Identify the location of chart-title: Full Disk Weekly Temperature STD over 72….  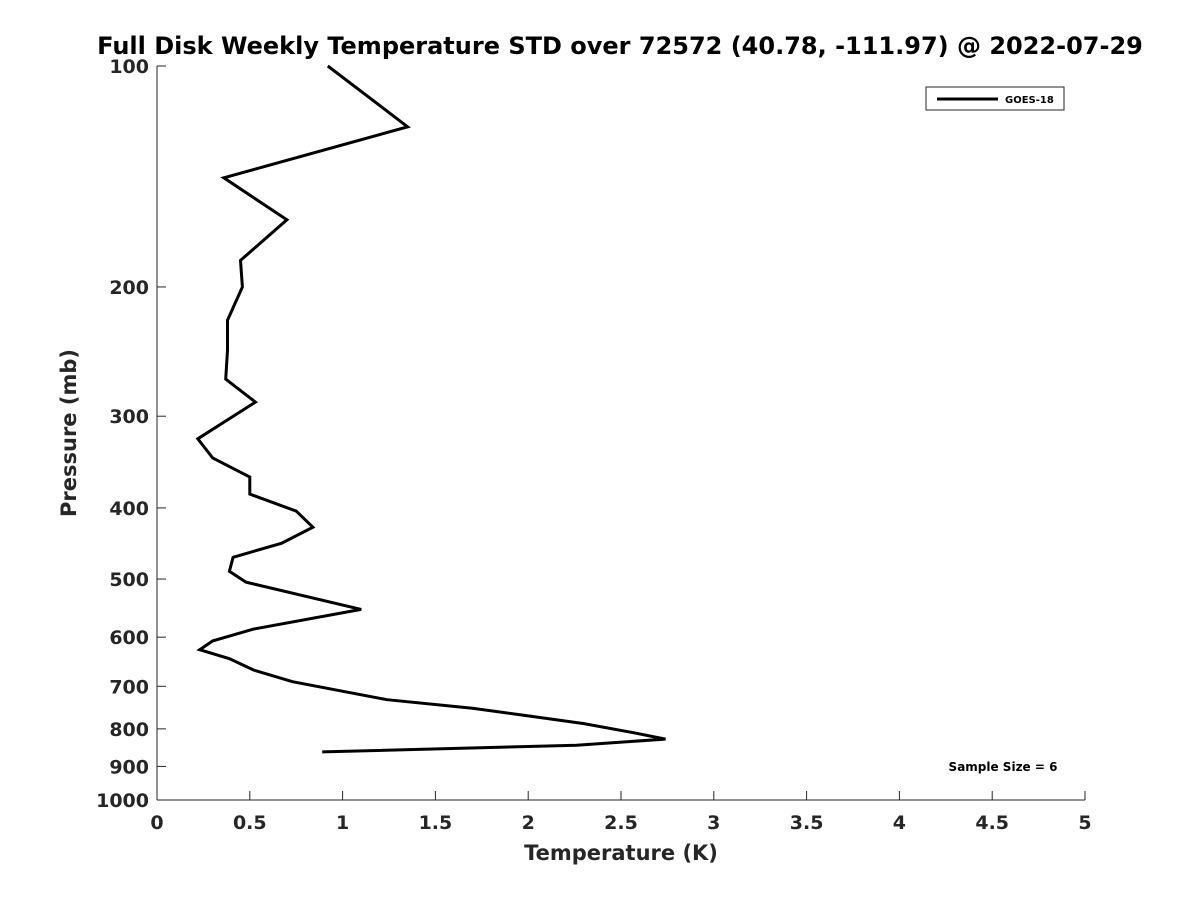
(620, 46).